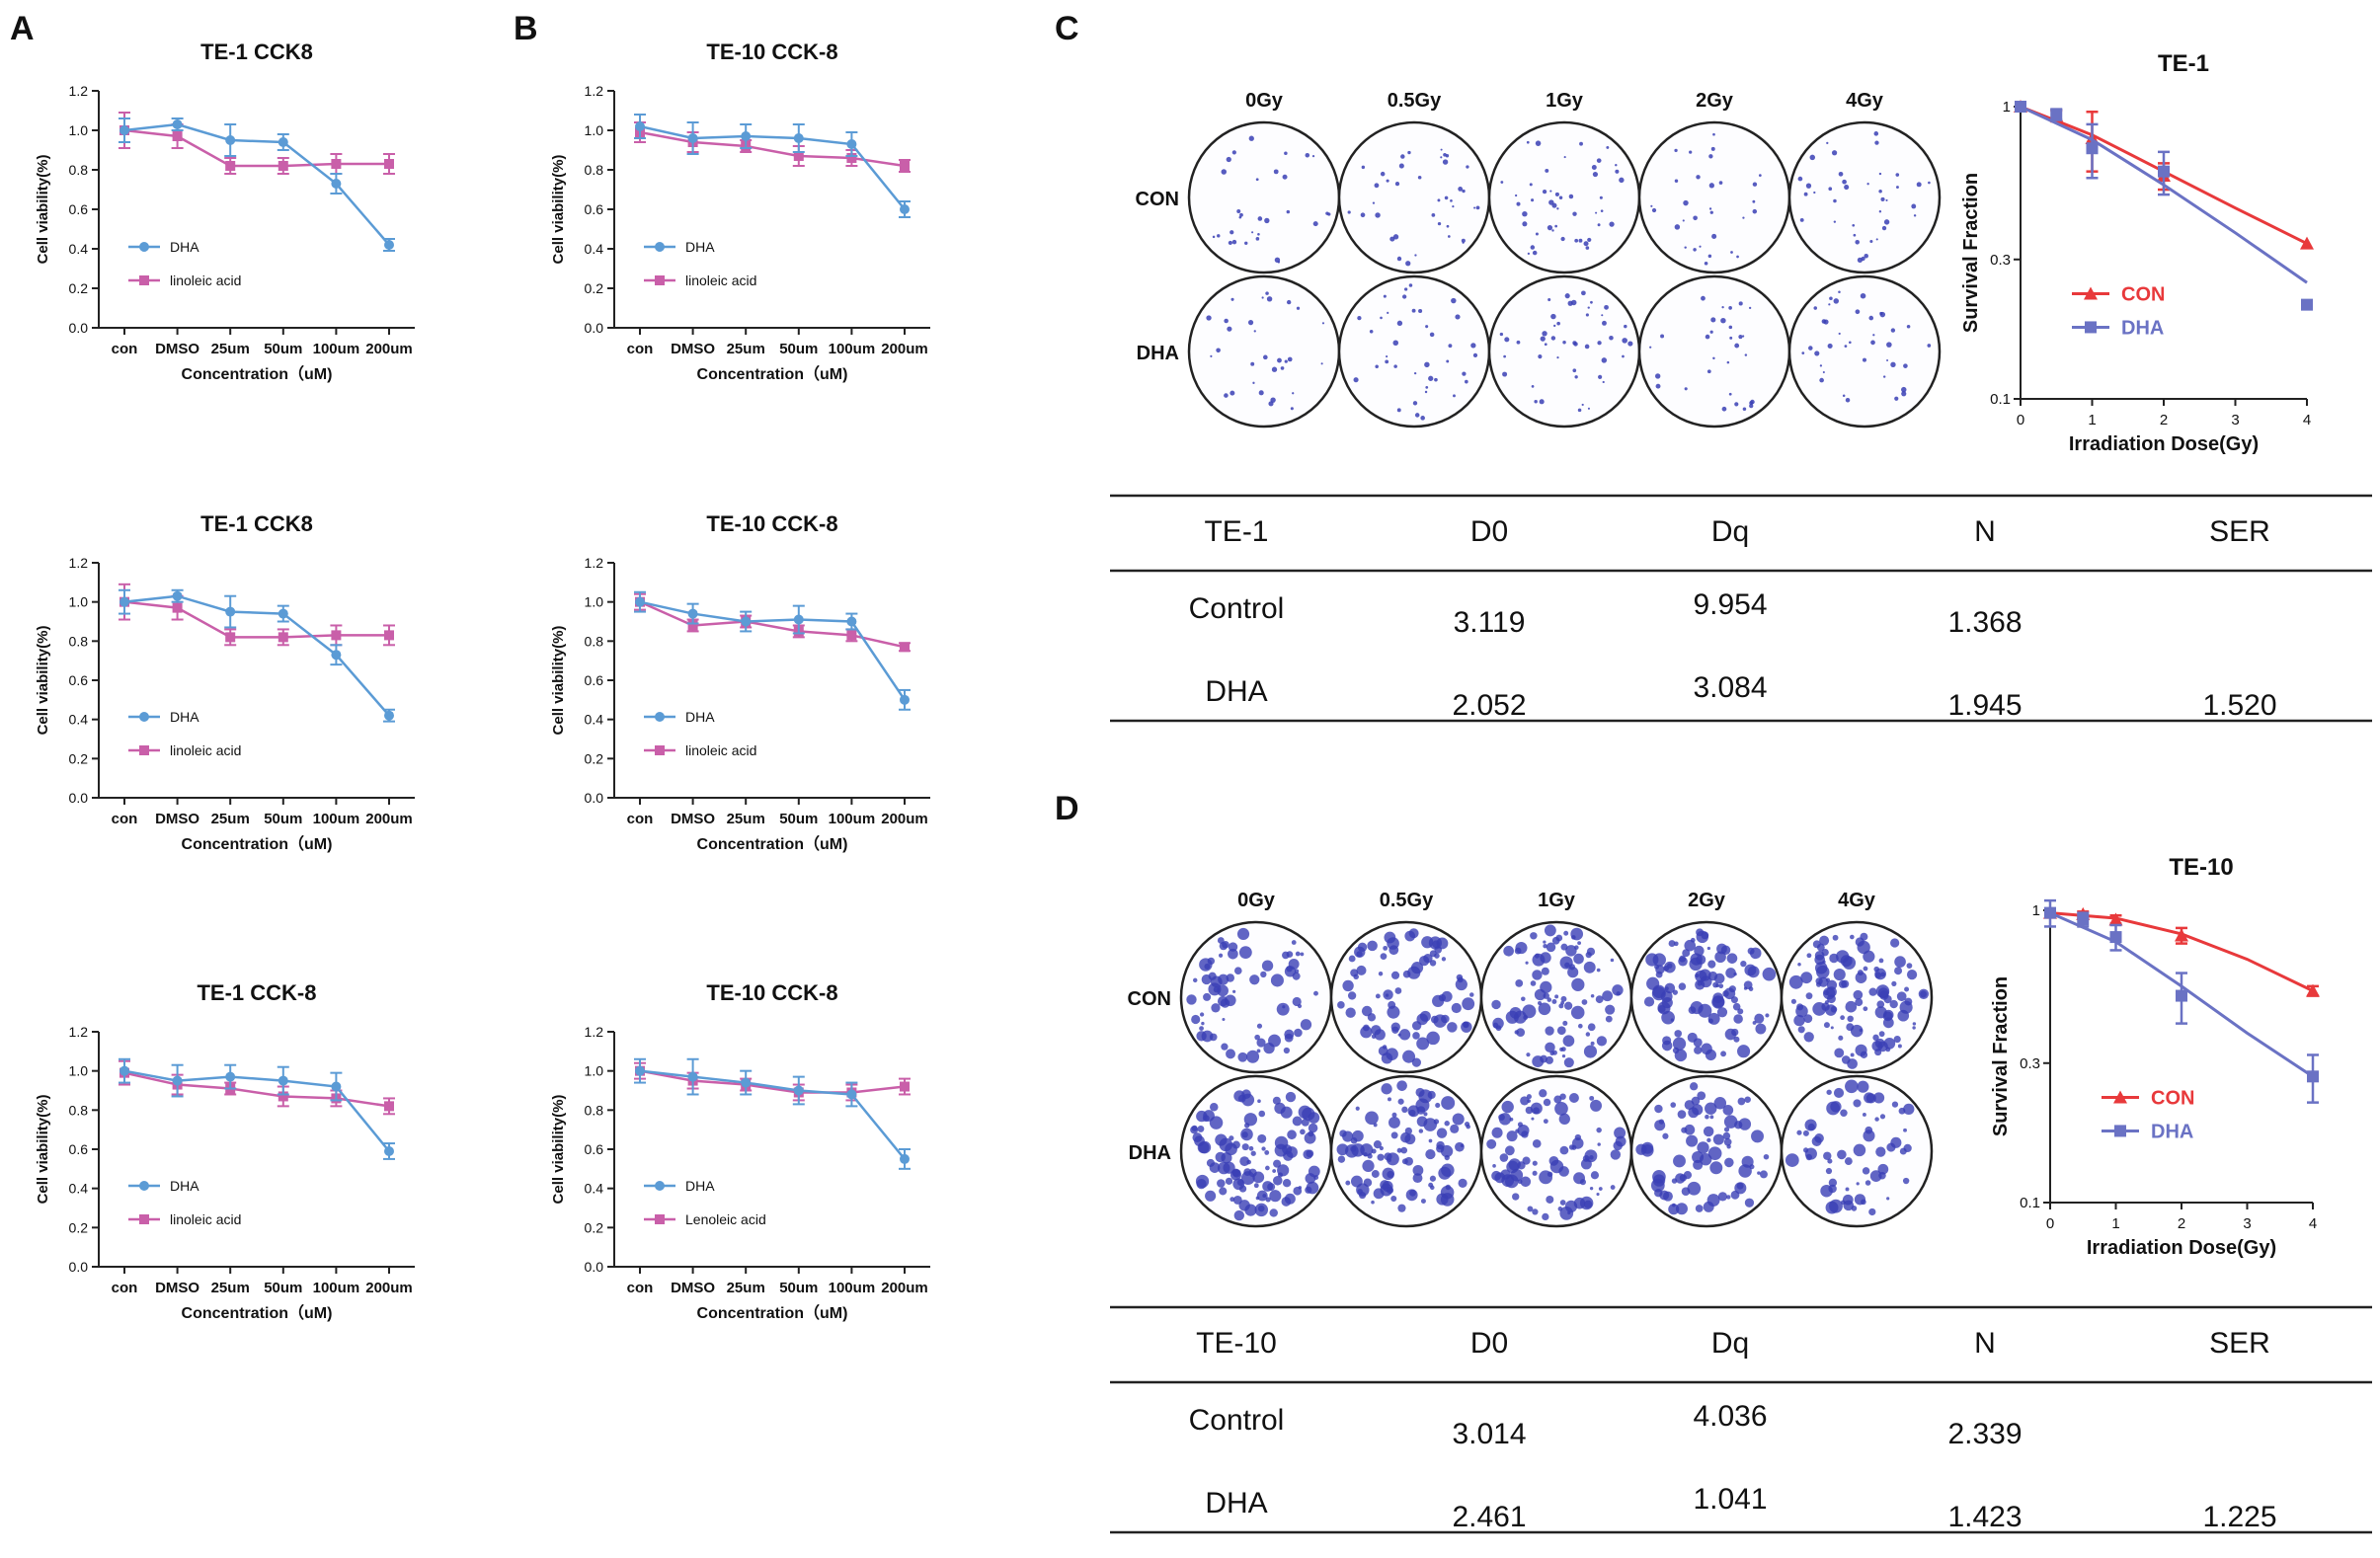 This screenshot has width=2380, height=1558. Describe the element at coordinates (389, 1288) in the screenshot. I see `cck-5-xtick-label: 200um` at that location.